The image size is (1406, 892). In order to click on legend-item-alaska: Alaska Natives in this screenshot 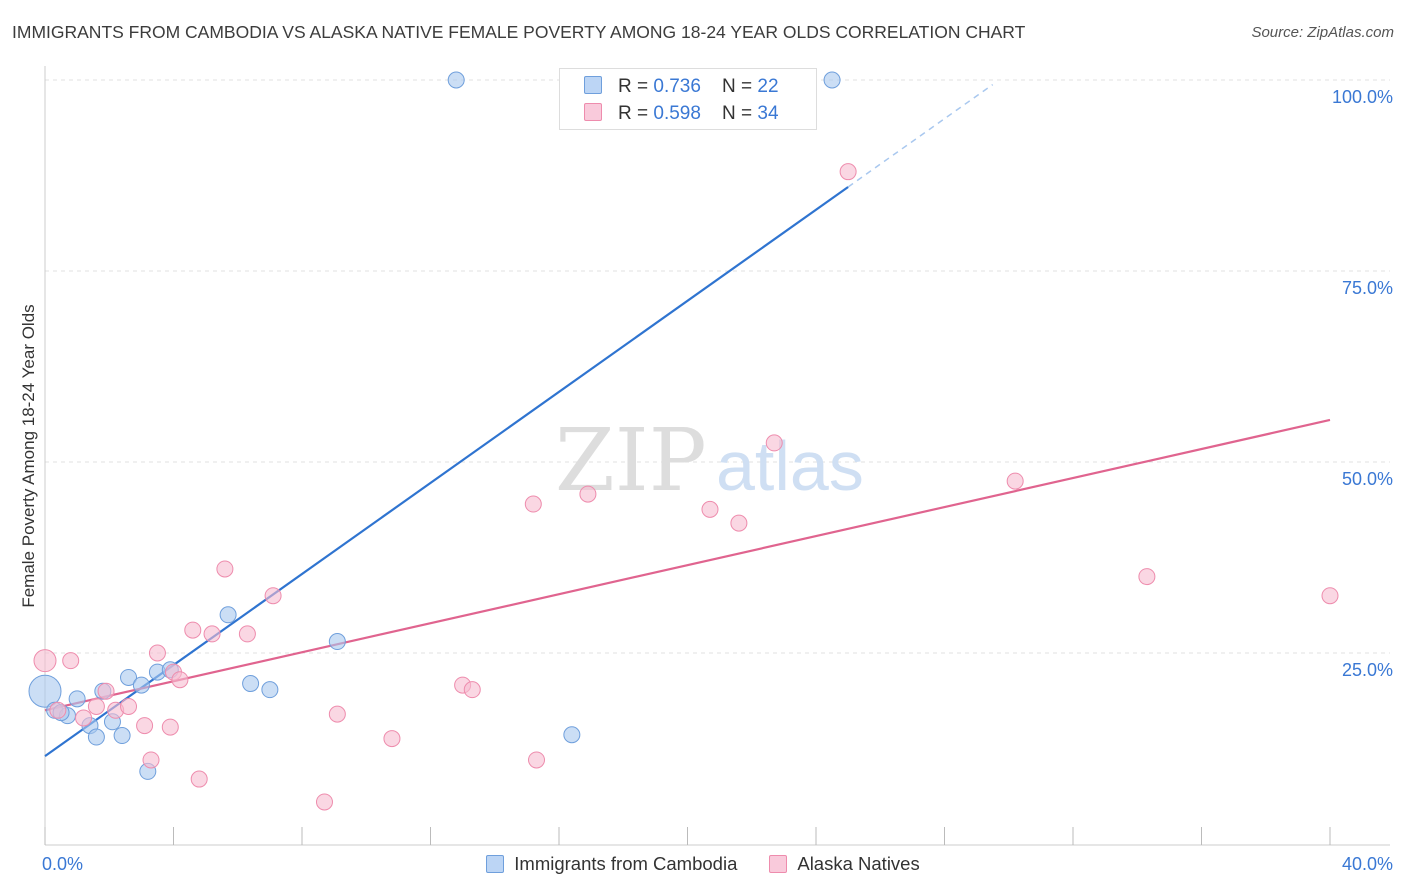, I will do `click(844, 864)`.